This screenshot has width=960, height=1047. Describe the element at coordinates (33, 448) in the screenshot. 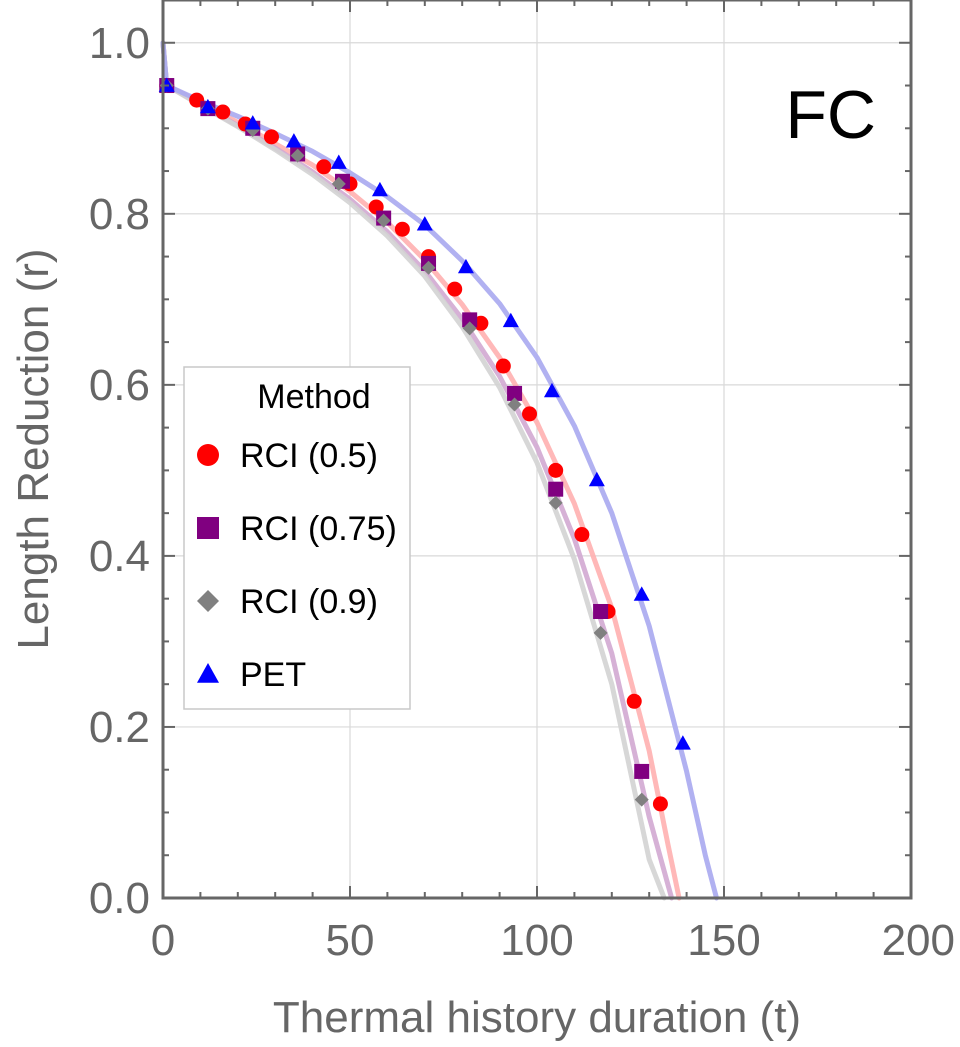

I see `y-axis-title: Length Reduction (r)` at that location.